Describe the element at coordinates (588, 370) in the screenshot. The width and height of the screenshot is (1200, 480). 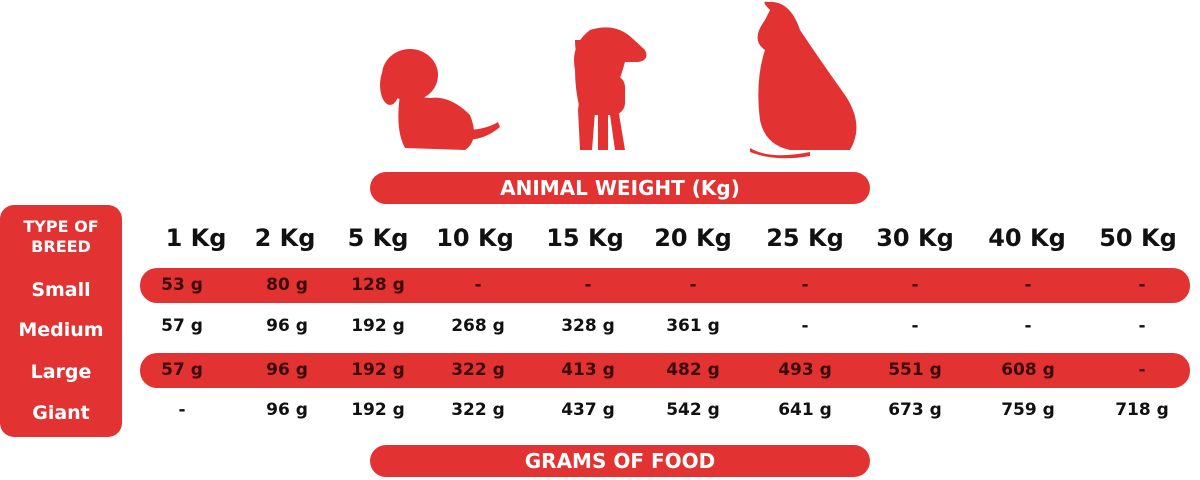
I see `table-cell: 413 g` at that location.